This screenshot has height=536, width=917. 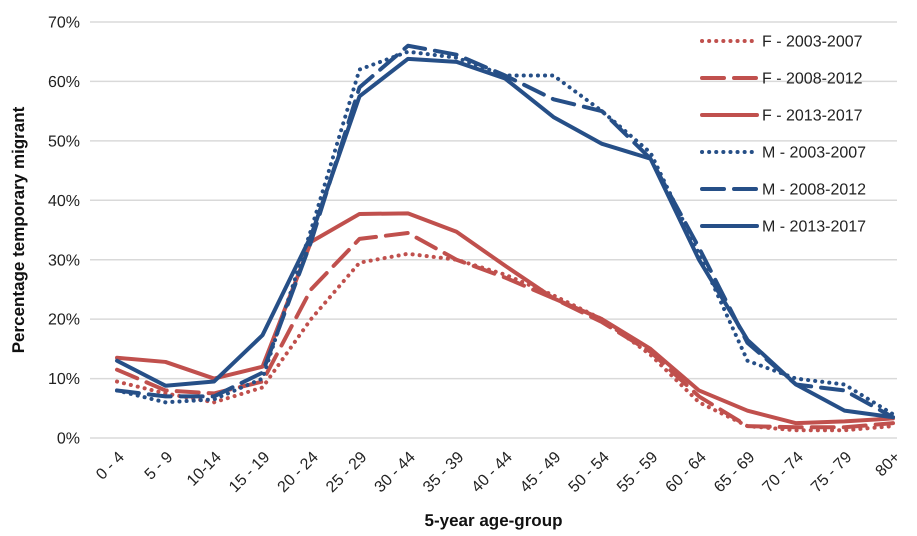 I want to click on y-tick-label: 50%, so click(x=64, y=141).